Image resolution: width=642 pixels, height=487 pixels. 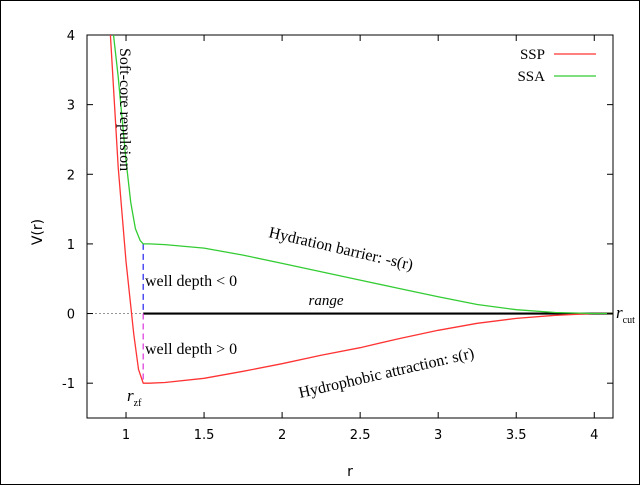 What do you see at coordinates (326, 301) in the screenshot?
I see `range-label: range` at bounding box center [326, 301].